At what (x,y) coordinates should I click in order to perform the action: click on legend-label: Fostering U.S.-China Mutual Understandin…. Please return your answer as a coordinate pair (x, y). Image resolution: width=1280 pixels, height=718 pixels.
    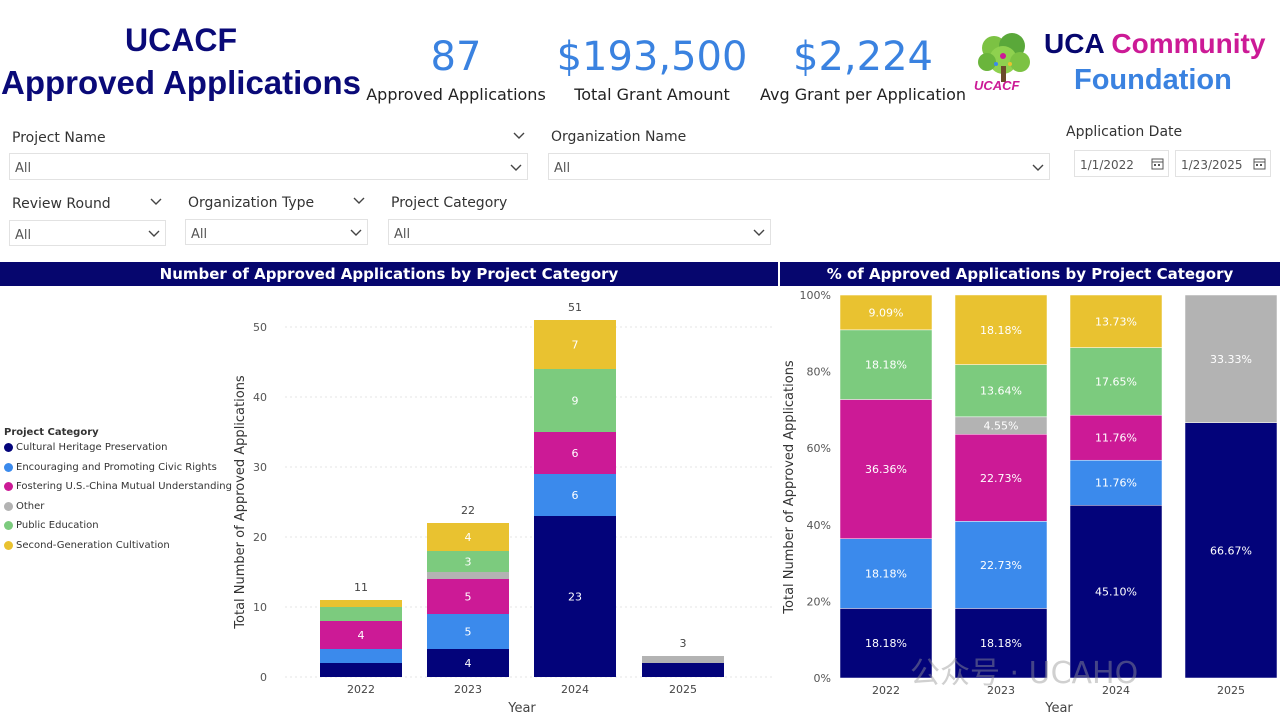
    Looking at the image, I should click on (124, 487).